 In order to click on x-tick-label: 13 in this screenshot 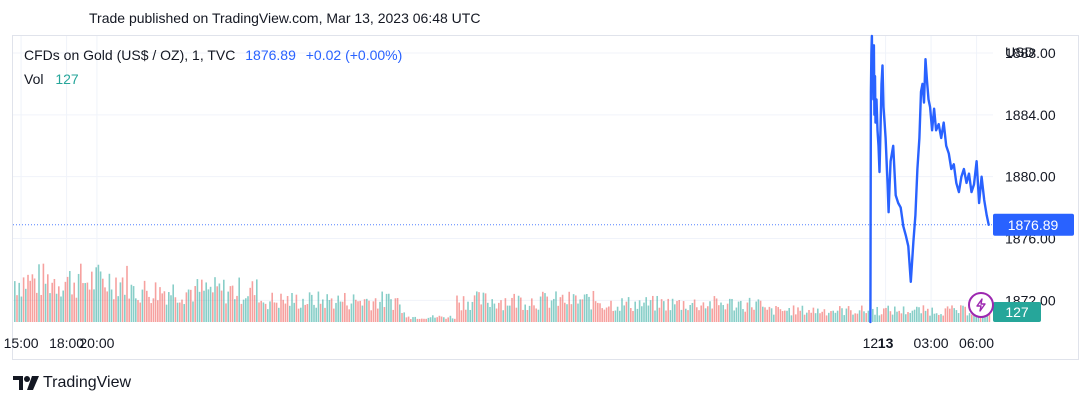, I will do `click(886, 343)`.